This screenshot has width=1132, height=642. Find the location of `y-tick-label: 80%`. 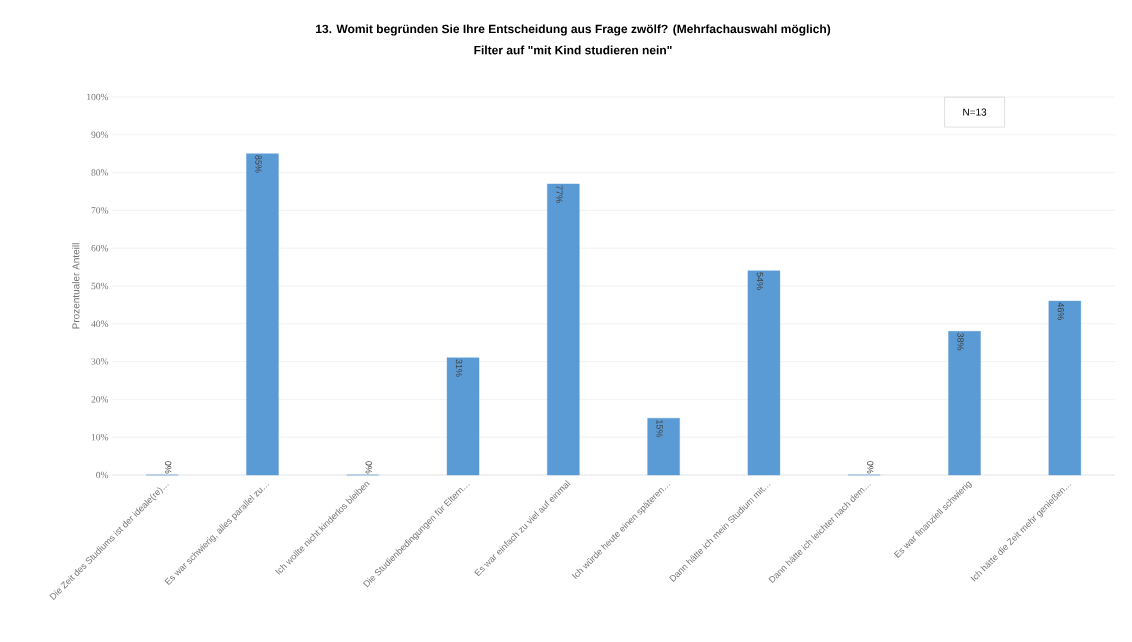

y-tick-label: 80% is located at coordinates (100, 172).